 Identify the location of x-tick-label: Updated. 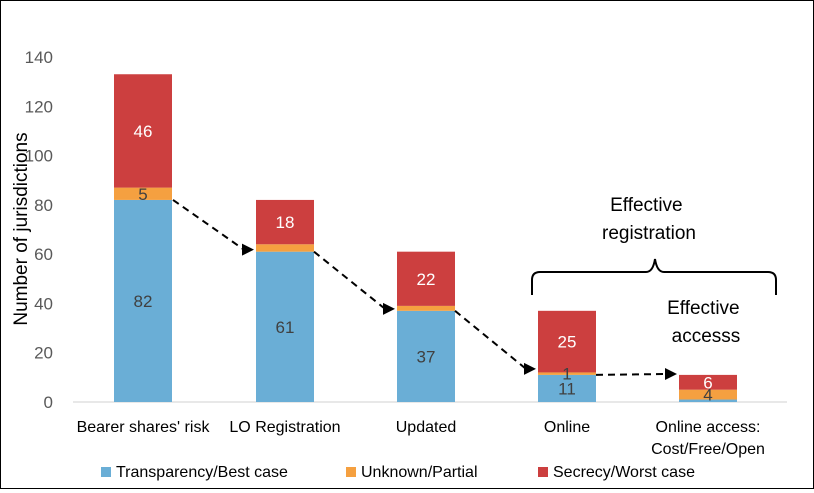
(426, 427).